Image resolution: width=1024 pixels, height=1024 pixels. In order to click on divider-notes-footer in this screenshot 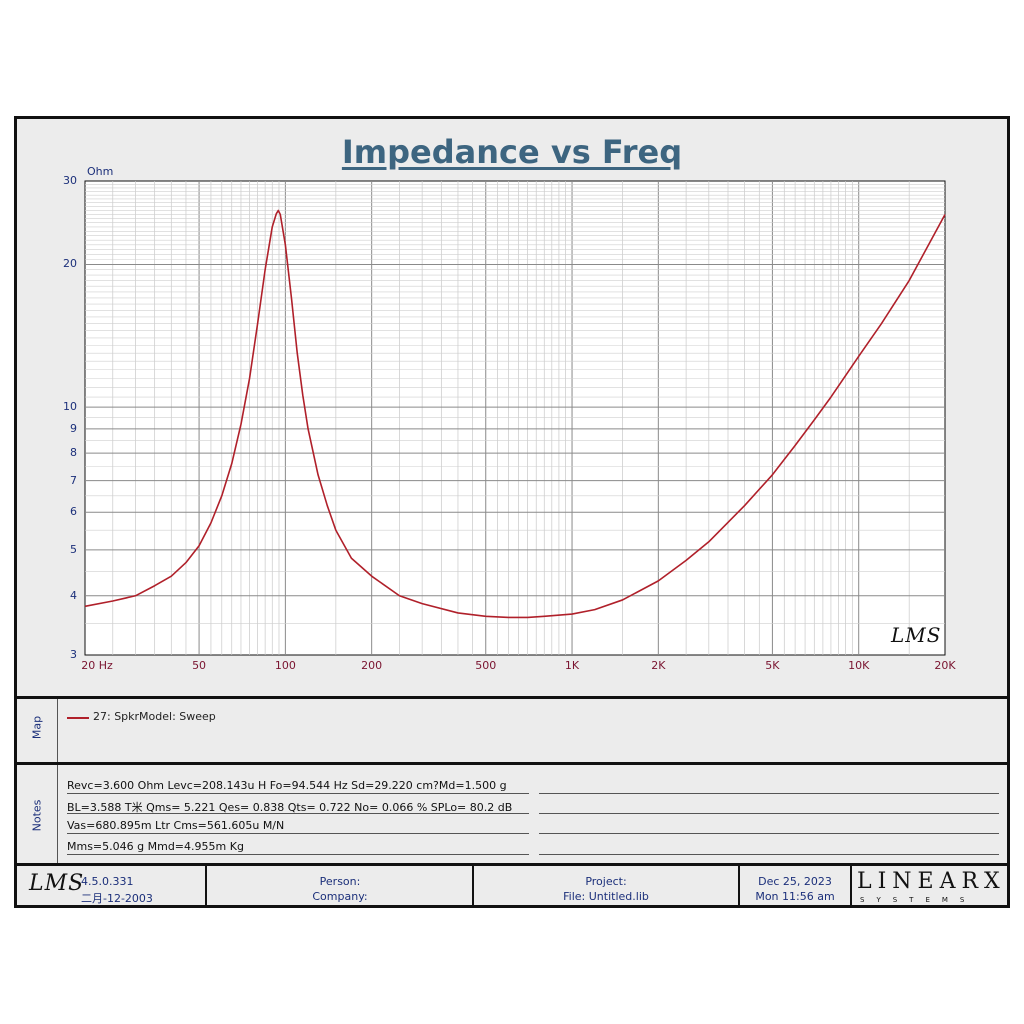, I will do `click(512, 864)`.